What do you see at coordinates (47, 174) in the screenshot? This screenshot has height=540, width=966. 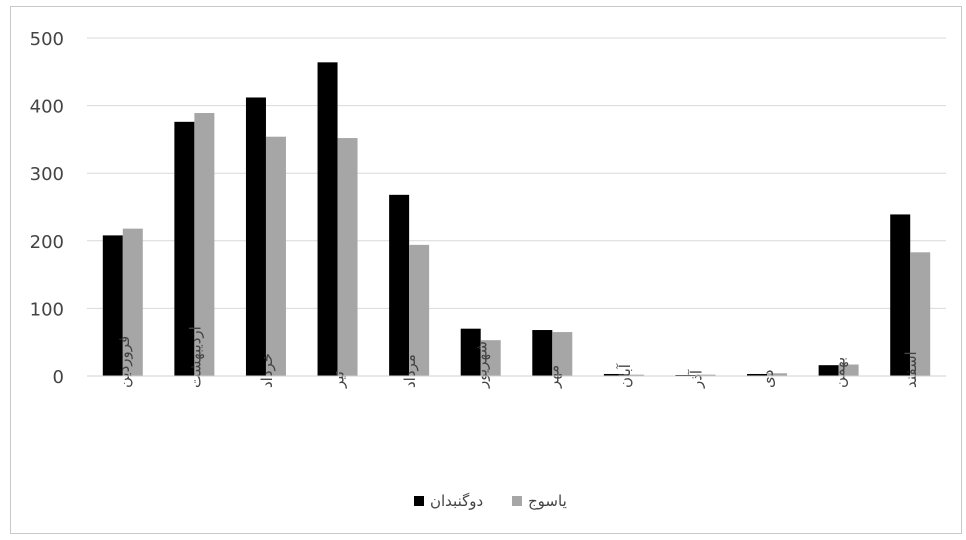 I see `y-tick-label: 300` at bounding box center [47, 174].